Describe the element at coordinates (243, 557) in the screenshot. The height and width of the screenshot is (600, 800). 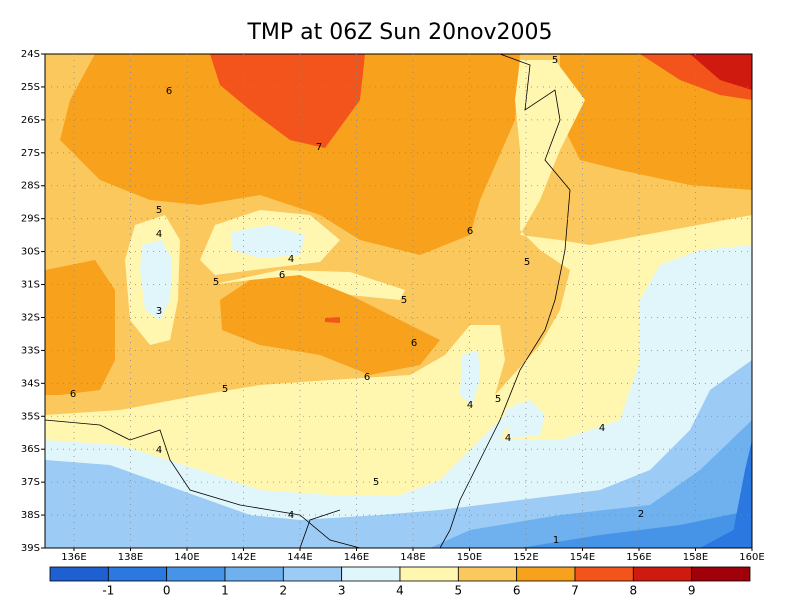
I see `lon-label: 142E` at that location.